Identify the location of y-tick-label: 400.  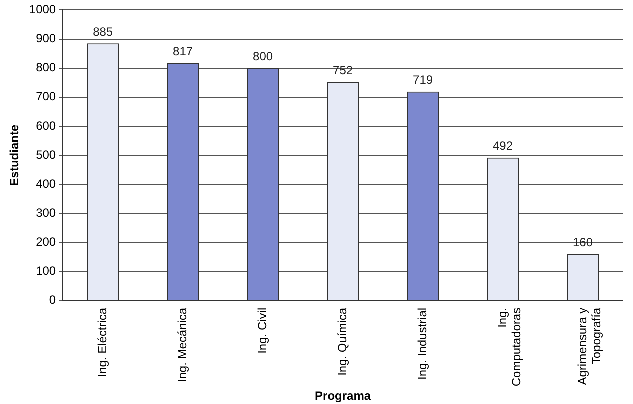
(46, 183).